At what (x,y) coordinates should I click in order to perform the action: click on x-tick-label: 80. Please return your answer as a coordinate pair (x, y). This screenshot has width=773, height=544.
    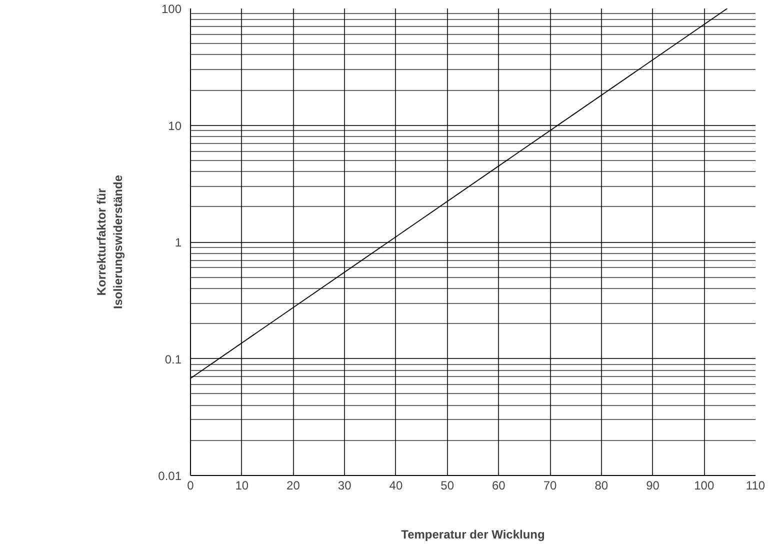
    Looking at the image, I should click on (601, 485).